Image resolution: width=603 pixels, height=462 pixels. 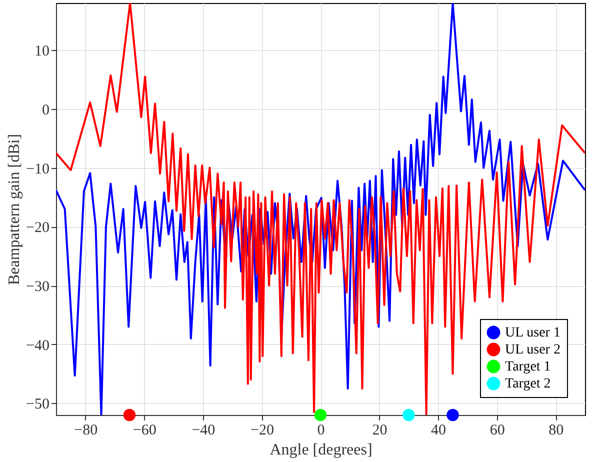 What do you see at coordinates (528, 384) in the screenshot?
I see `legend-label: Target 2` at bounding box center [528, 384].